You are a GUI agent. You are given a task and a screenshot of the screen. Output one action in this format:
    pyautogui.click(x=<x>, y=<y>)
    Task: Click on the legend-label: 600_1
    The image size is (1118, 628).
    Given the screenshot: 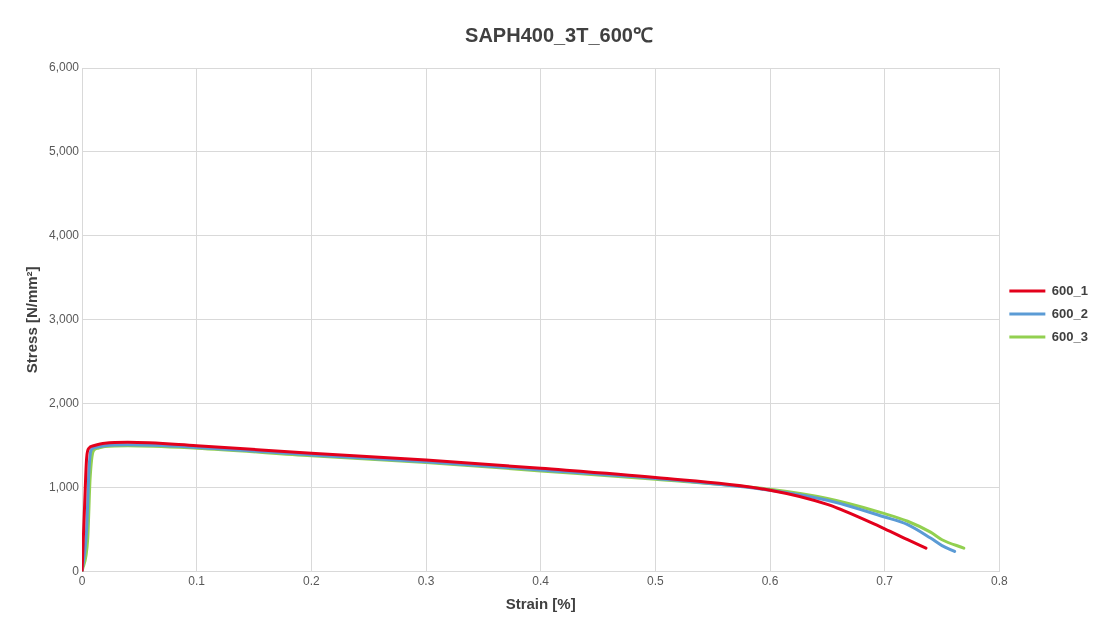 What is the action you would take?
    pyautogui.click(x=1070, y=290)
    